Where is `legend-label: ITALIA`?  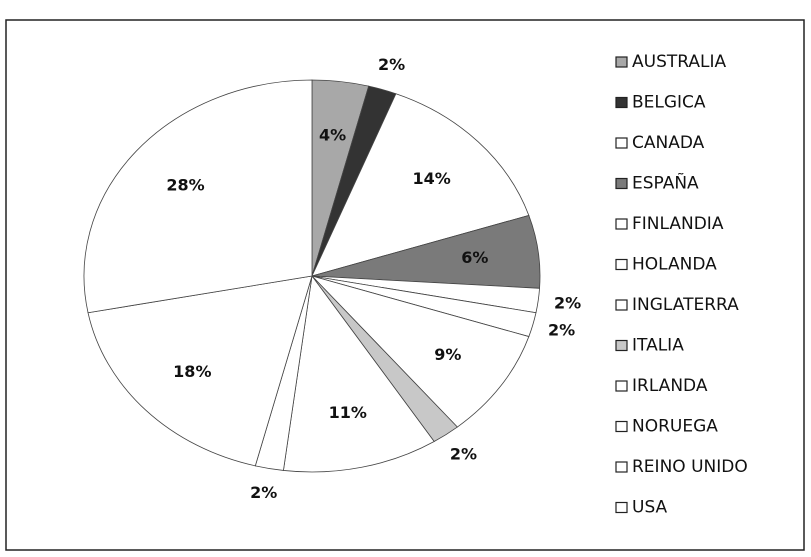
legend-label: ITALIA is located at coordinates (658, 346).